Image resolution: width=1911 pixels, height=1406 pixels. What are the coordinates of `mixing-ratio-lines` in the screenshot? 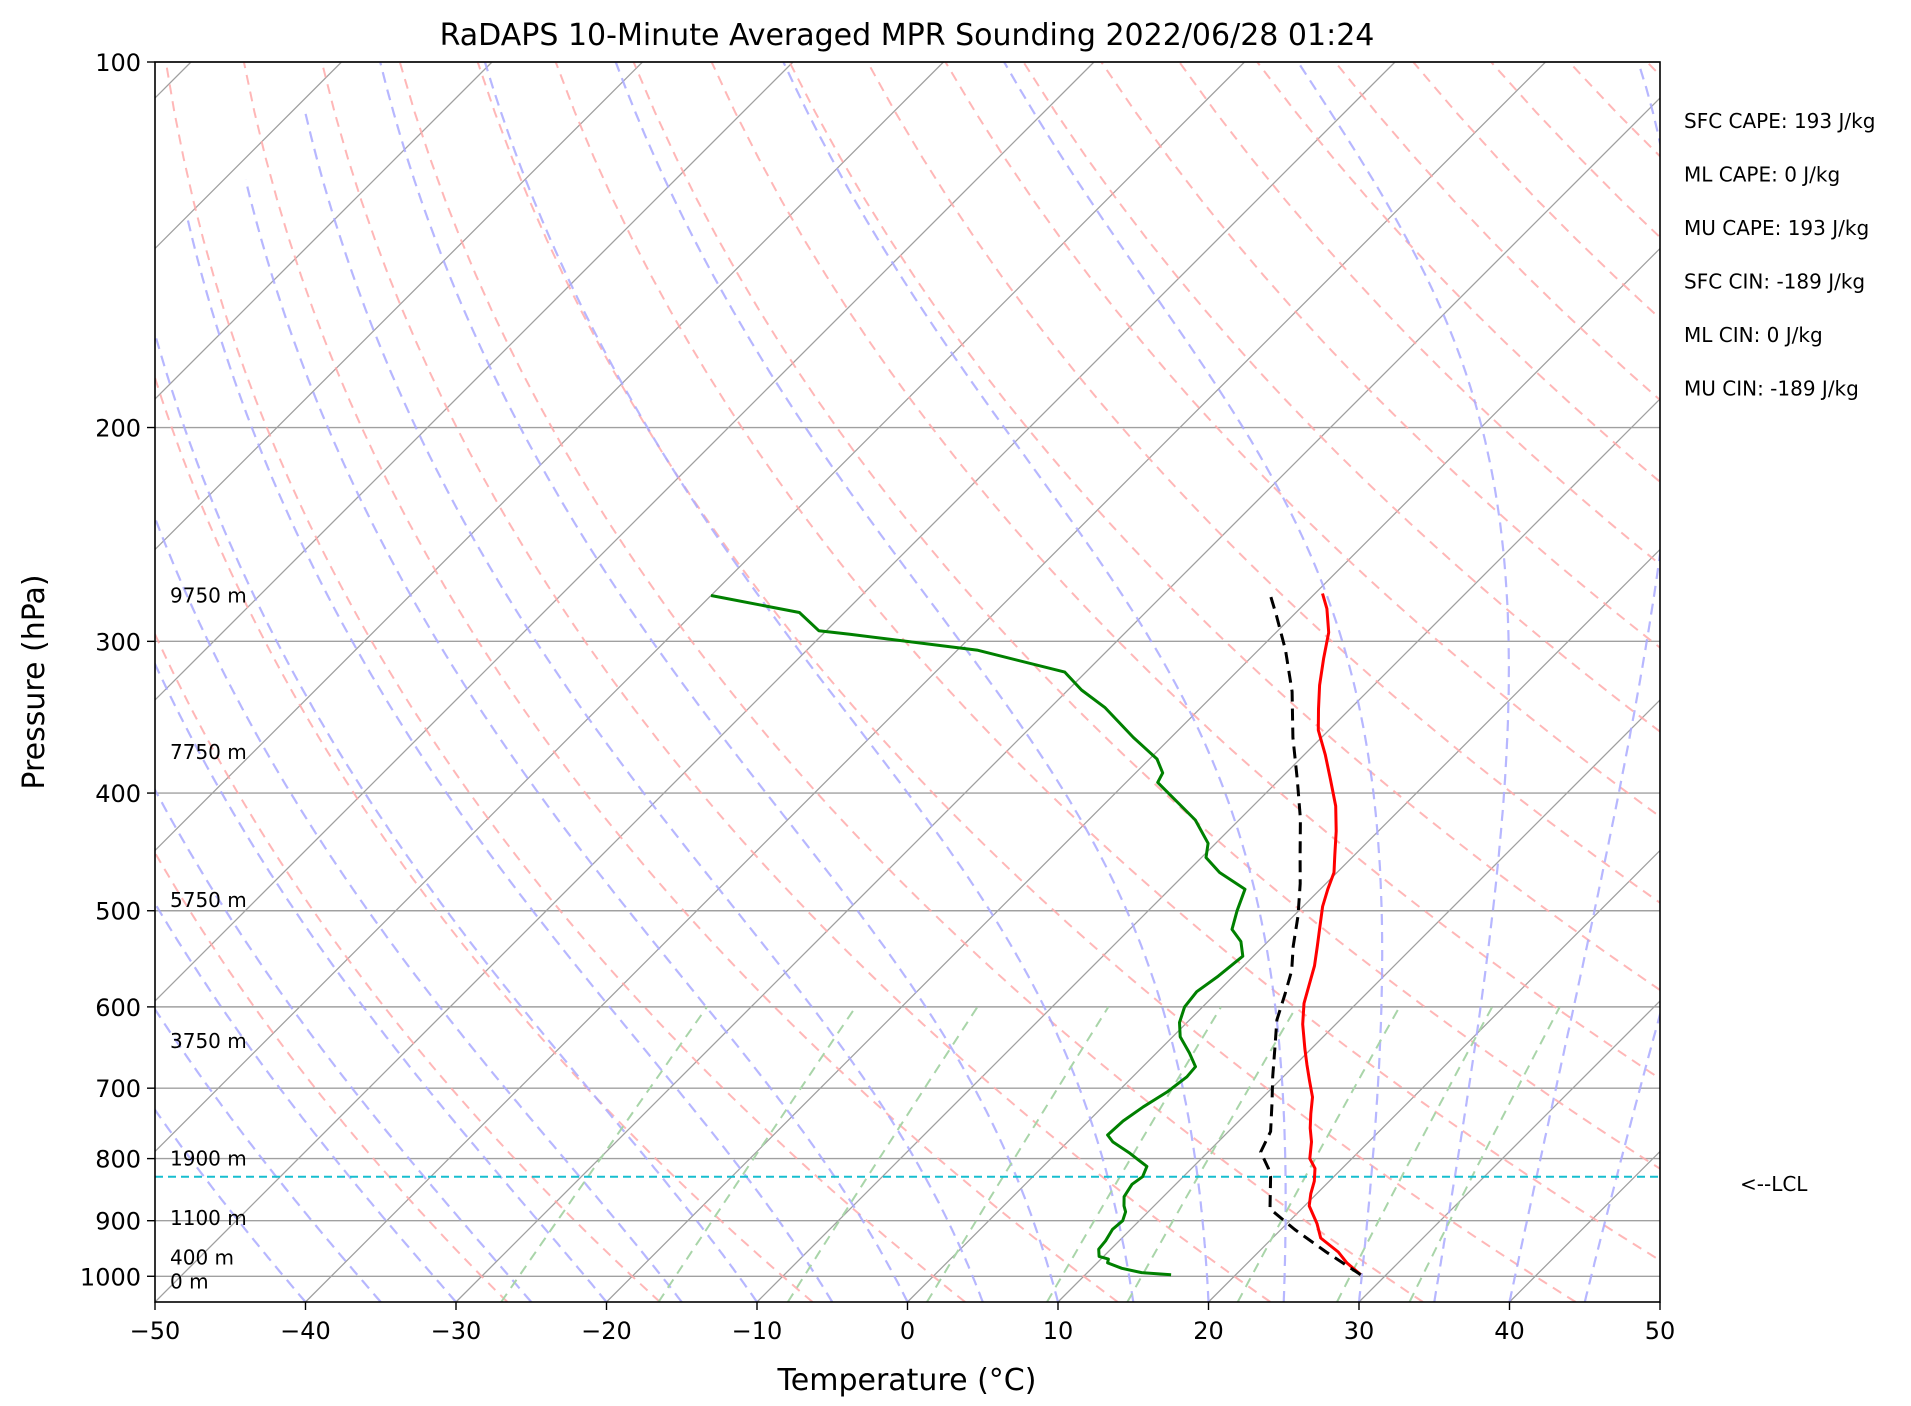 It's located at (1030, 1154).